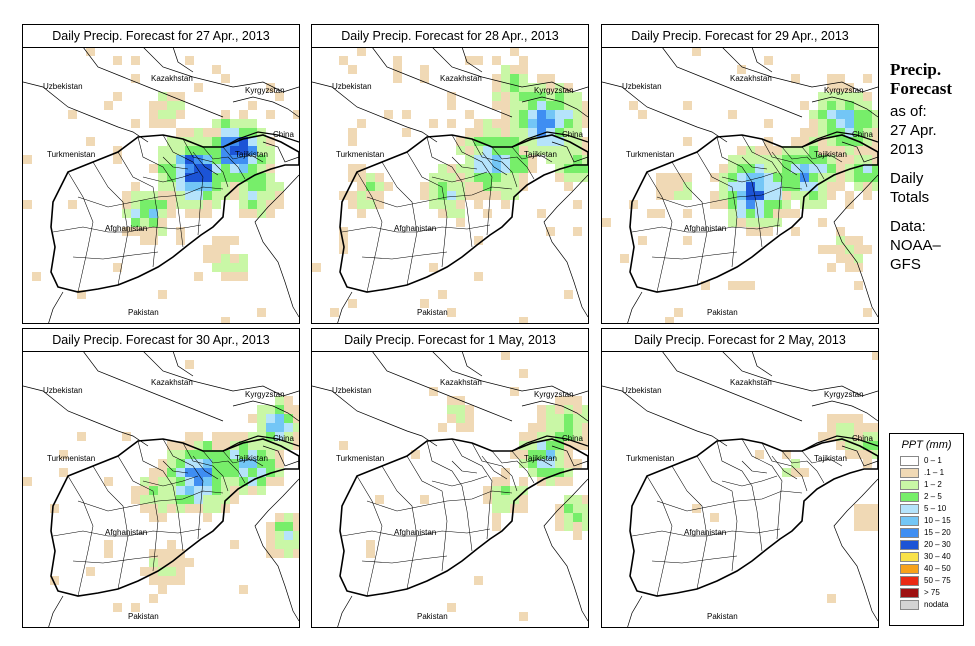 This screenshot has width=975, height=646. I want to click on label-tajikistan: Tajikistan, so click(830, 154).